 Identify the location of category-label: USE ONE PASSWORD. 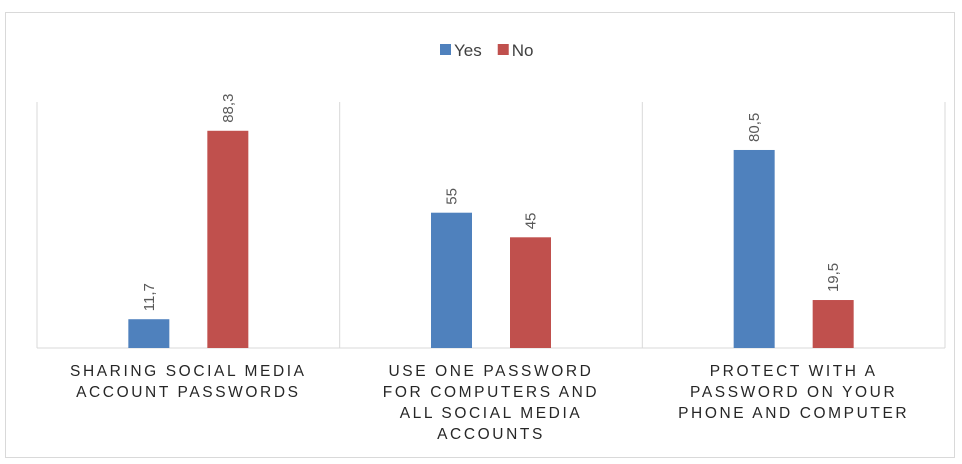
(491, 371).